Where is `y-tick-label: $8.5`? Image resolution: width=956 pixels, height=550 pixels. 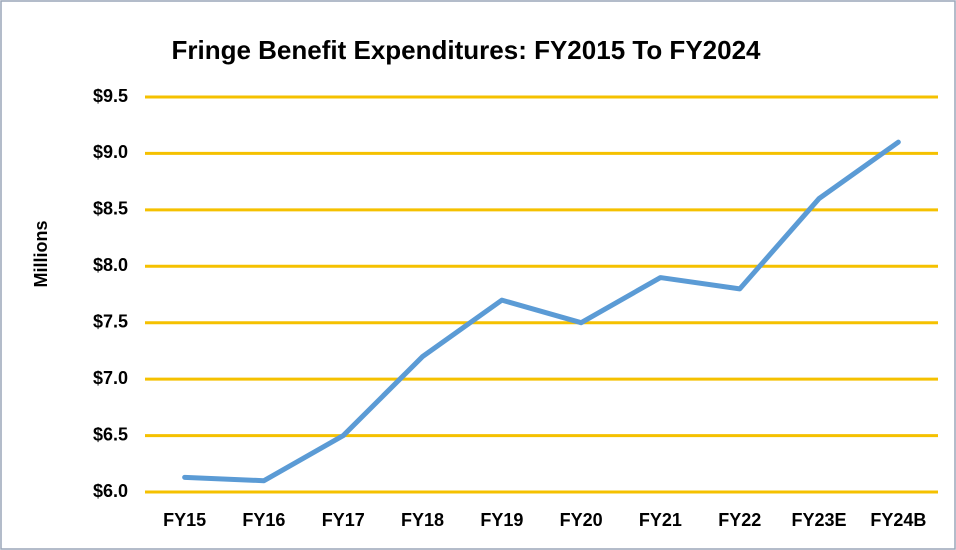 y-tick-label: $8.5 is located at coordinates (110, 209).